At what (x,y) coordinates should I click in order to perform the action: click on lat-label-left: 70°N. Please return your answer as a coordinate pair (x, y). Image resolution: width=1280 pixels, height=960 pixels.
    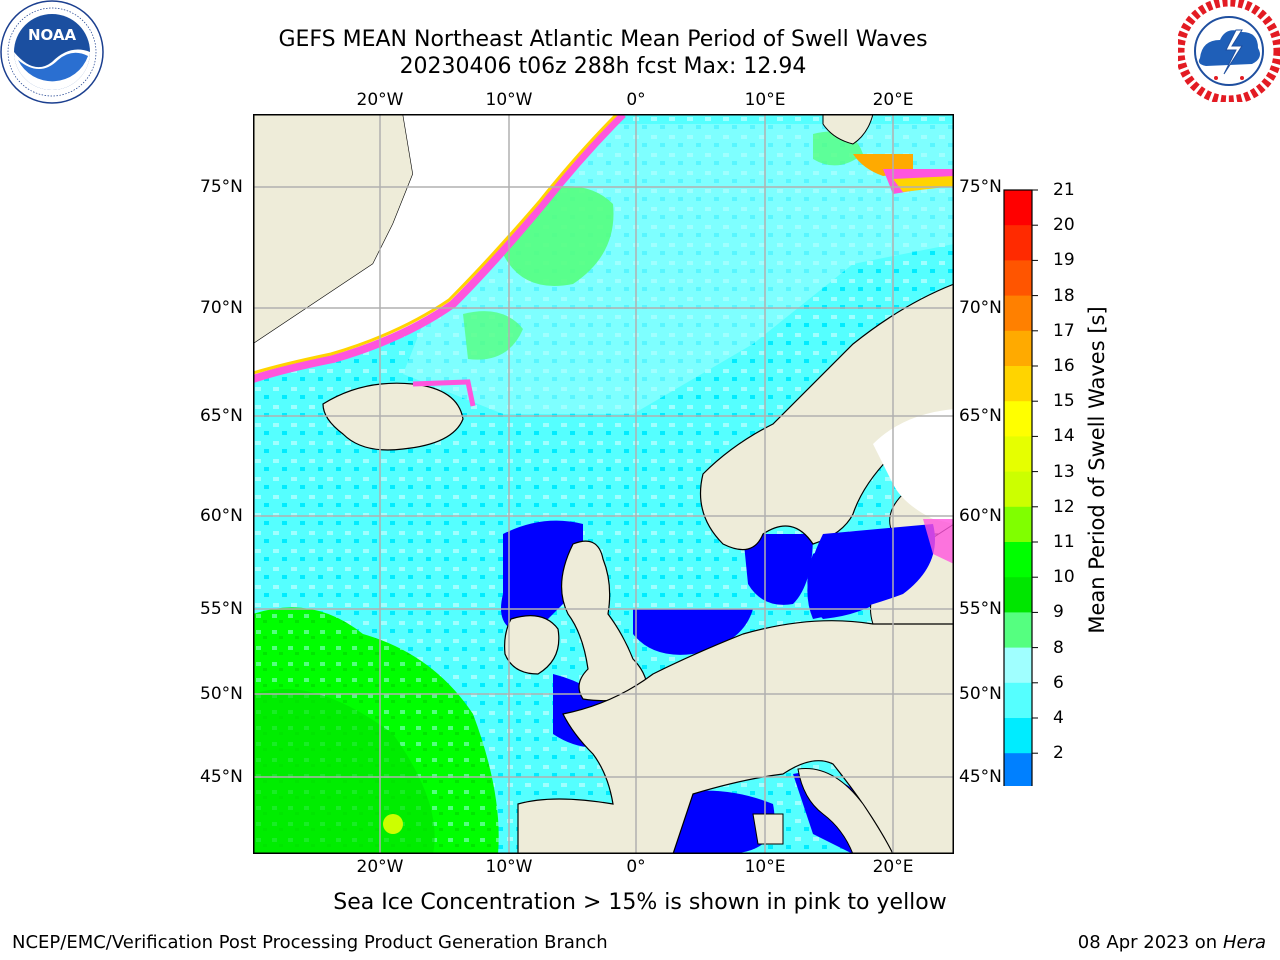
    Looking at the image, I should click on (221, 308).